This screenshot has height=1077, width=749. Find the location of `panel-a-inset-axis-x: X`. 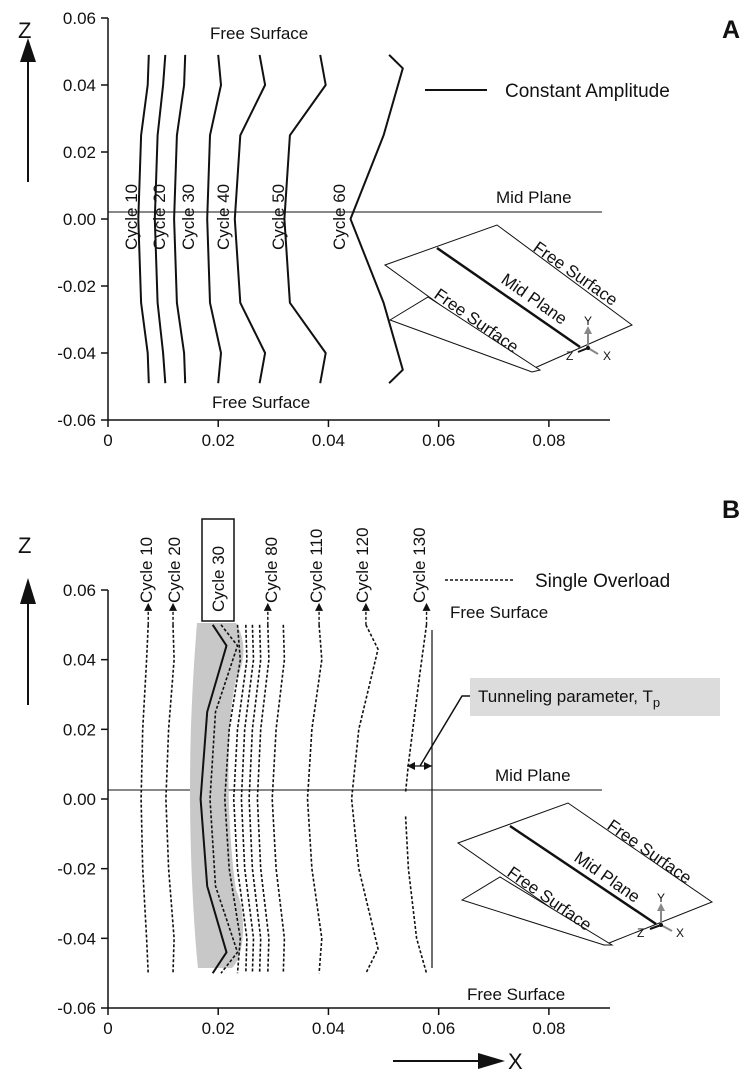

panel-a-inset-axis-x: X is located at coordinates (607, 356).